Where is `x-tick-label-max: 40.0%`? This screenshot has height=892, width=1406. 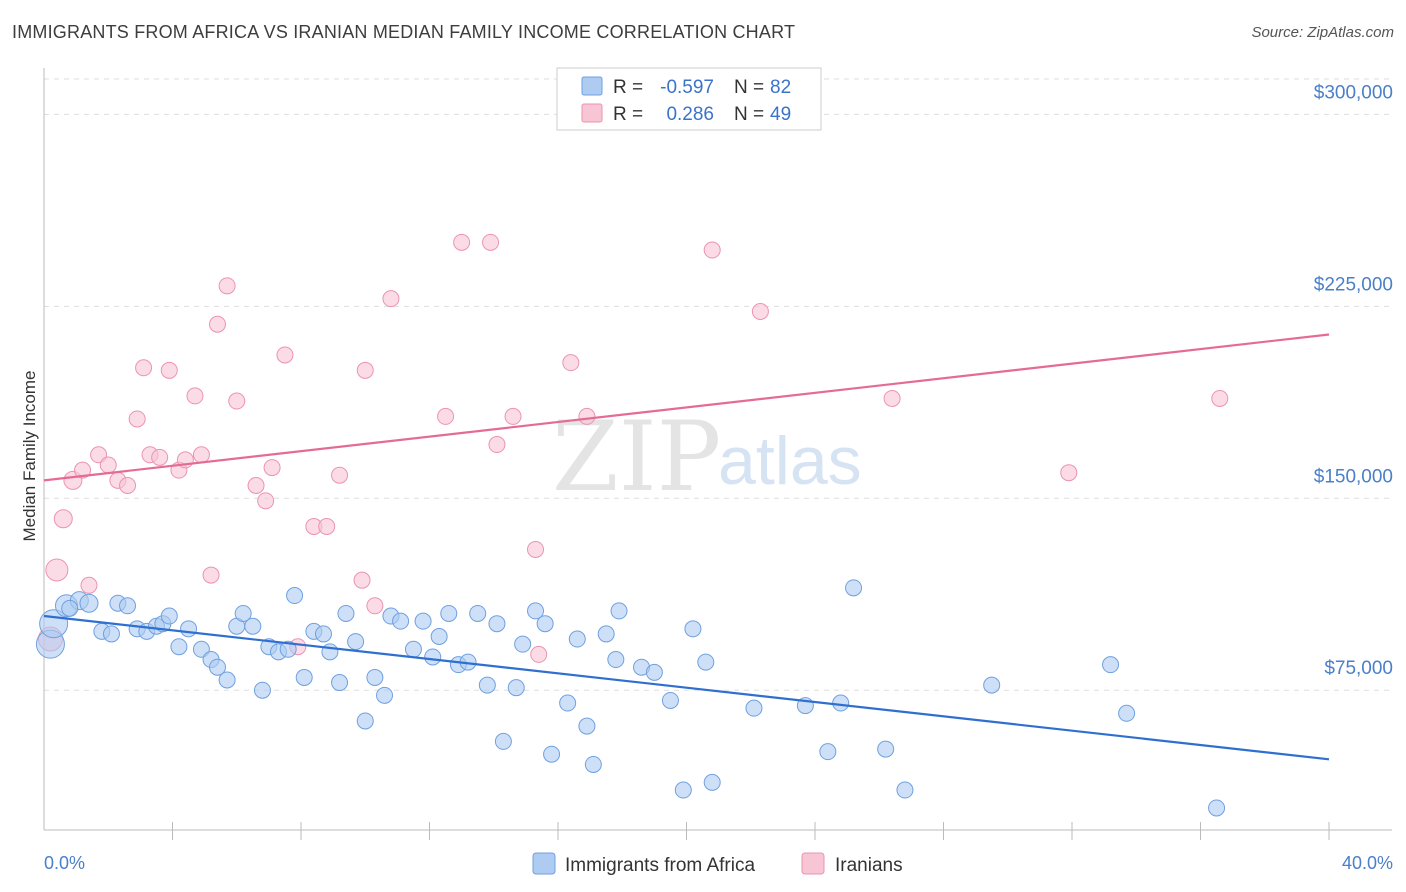 x-tick-label-max: 40.0% is located at coordinates (1367, 863).